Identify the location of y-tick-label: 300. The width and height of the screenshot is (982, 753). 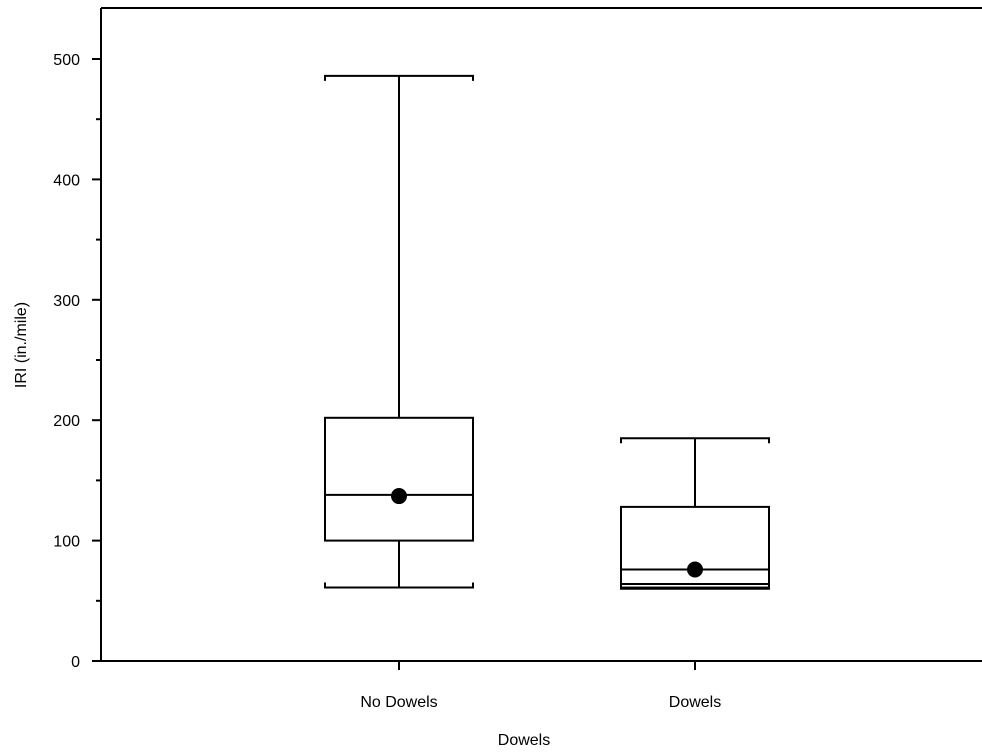
(66, 301).